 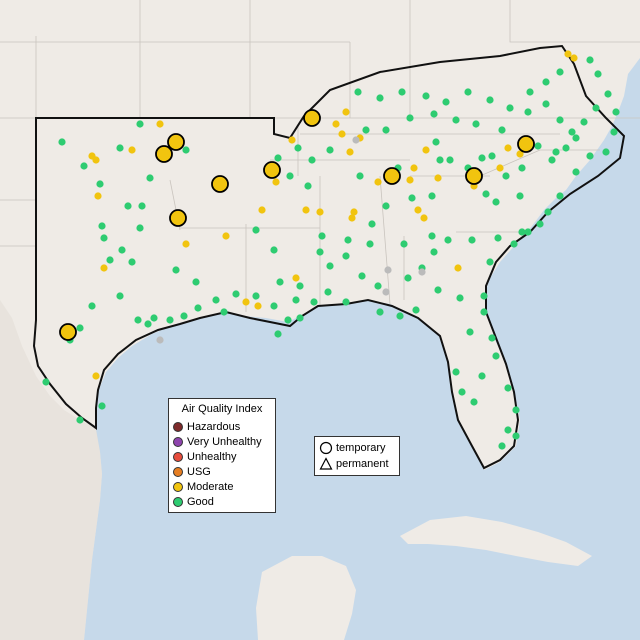 What do you see at coordinates (203, 487) in the screenshot?
I see `legend-item-moderate: Moderate` at bounding box center [203, 487].